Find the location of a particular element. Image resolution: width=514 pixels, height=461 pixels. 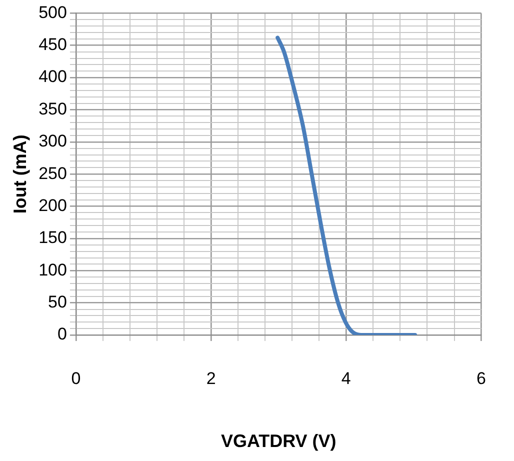

x-axis-title: VGATDRV (V) is located at coordinates (278, 441).